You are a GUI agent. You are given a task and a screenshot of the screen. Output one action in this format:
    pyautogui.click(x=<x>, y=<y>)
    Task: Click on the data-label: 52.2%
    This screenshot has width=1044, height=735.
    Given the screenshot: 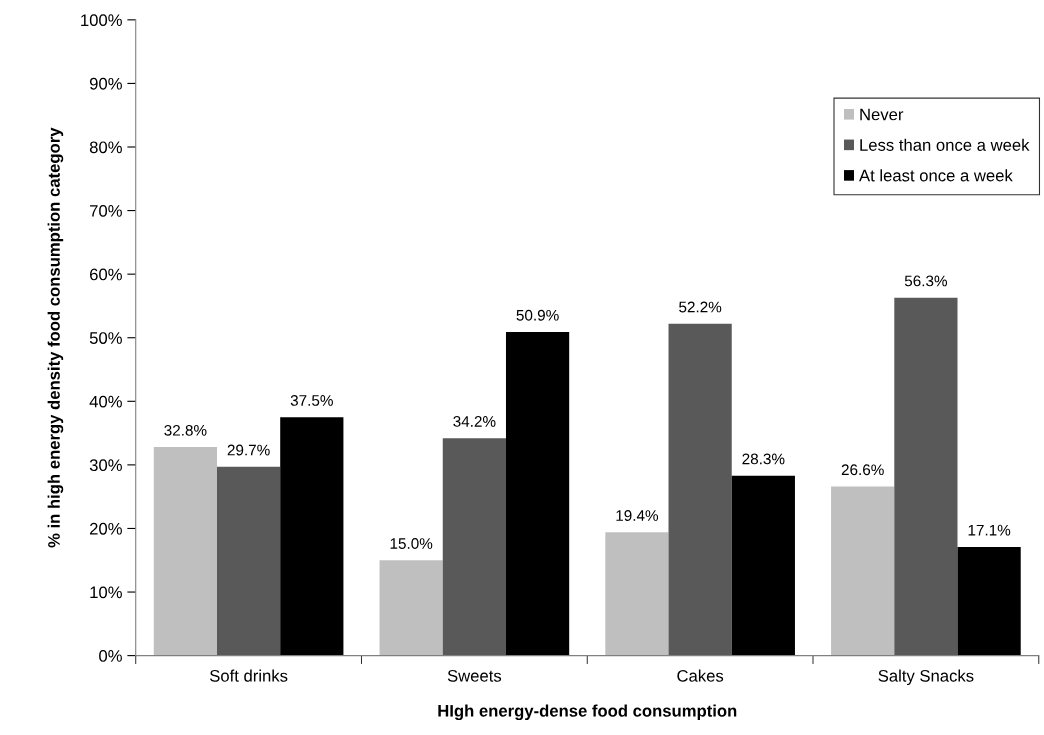 What is the action you would take?
    pyautogui.click(x=700, y=307)
    